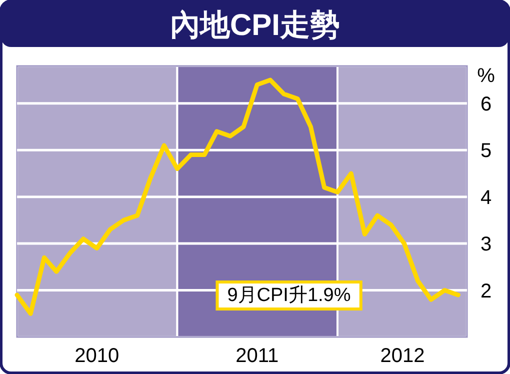 This screenshot has width=510, height=374. Describe the element at coordinates (289, 295) in the screenshot. I see `annotation: 9月CPI升1.9%` at that location.